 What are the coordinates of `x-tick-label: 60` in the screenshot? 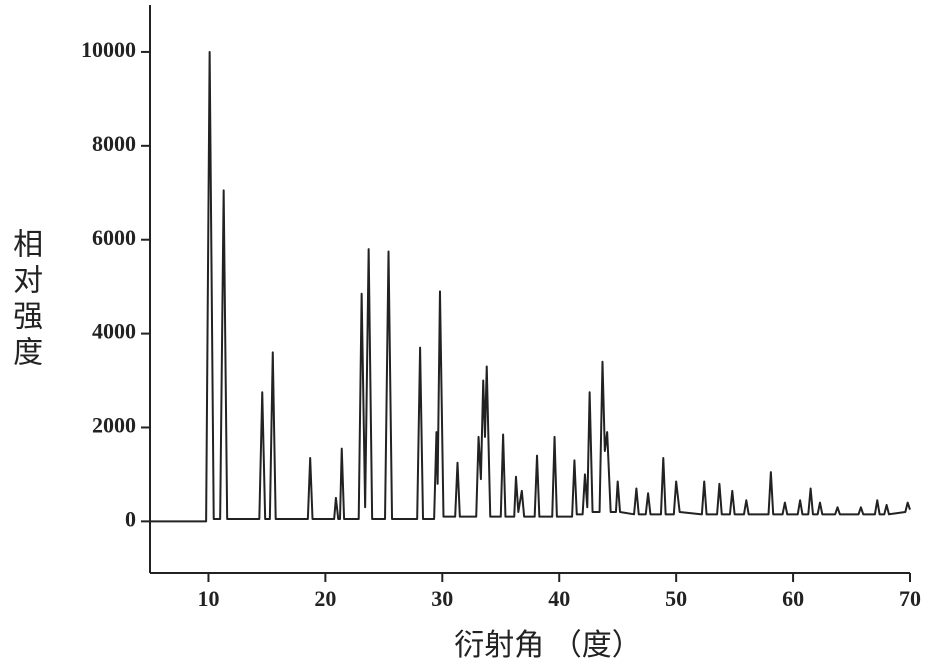 It's located at (793, 598).